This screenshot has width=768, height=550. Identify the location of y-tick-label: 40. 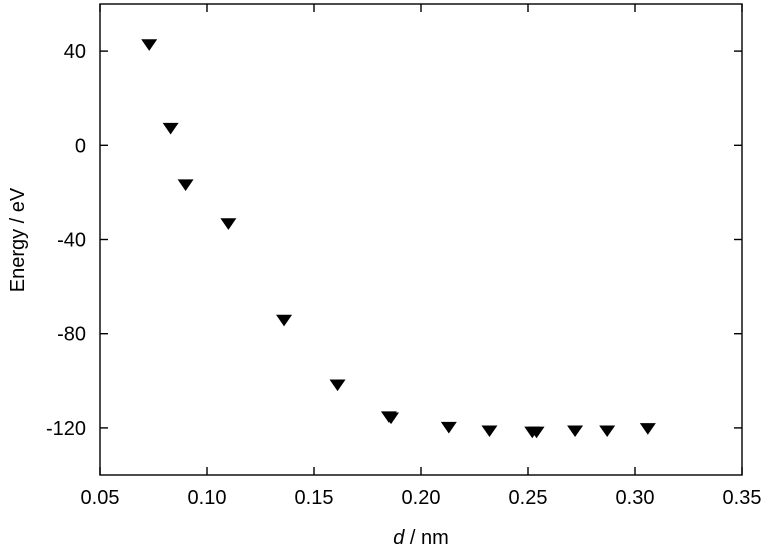
(75, 52).